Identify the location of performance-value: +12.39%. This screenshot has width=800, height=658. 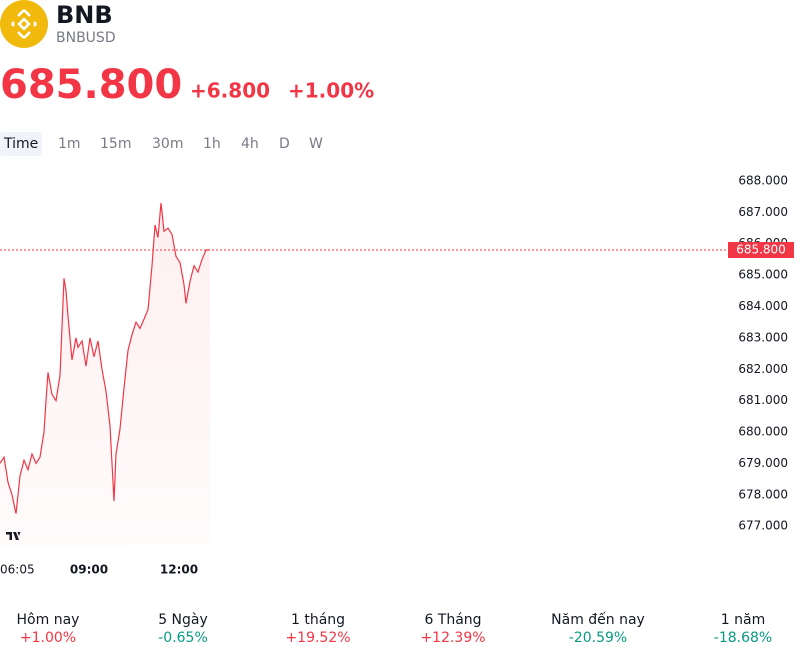
(452, 638).